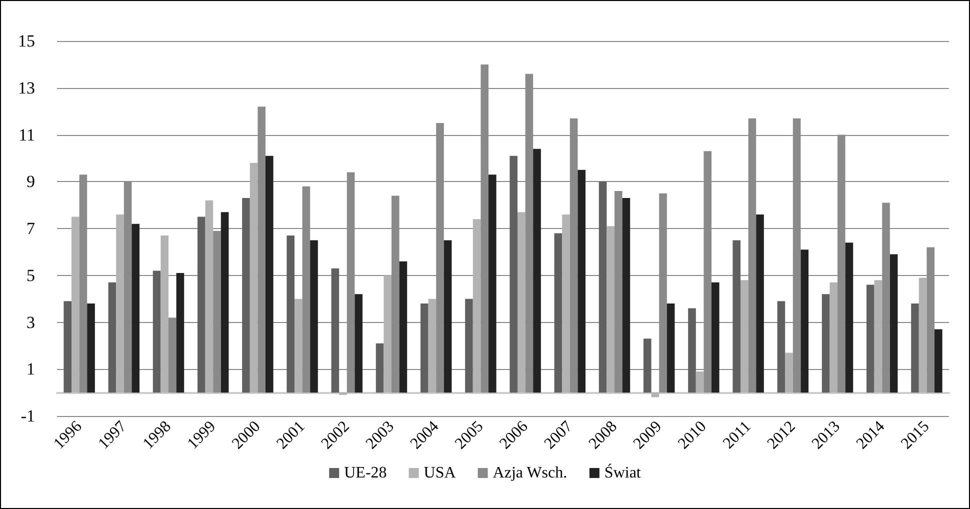  I want to click on y-tick-label: 15, so click(26, 41).